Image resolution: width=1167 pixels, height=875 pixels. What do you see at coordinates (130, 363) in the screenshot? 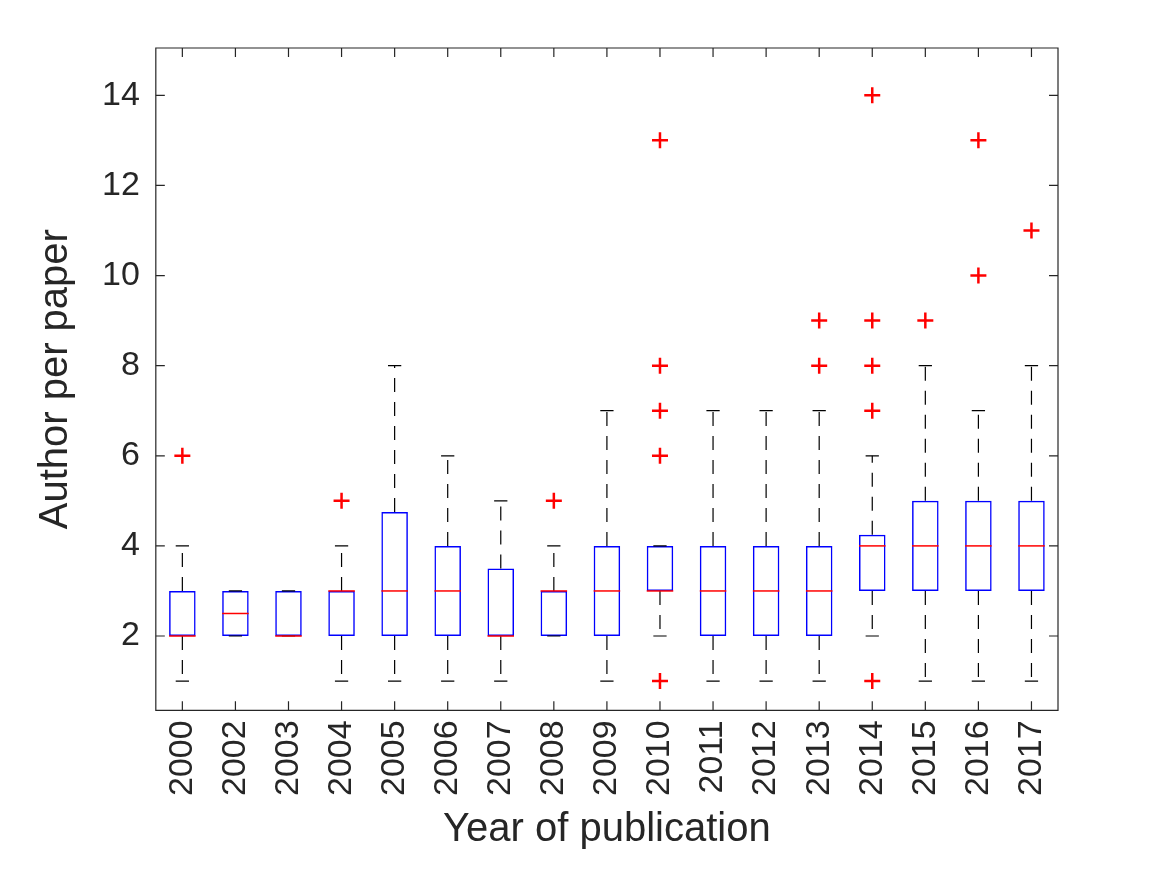
I see `y-tick-label: 8` at bounding box center [130, 363].